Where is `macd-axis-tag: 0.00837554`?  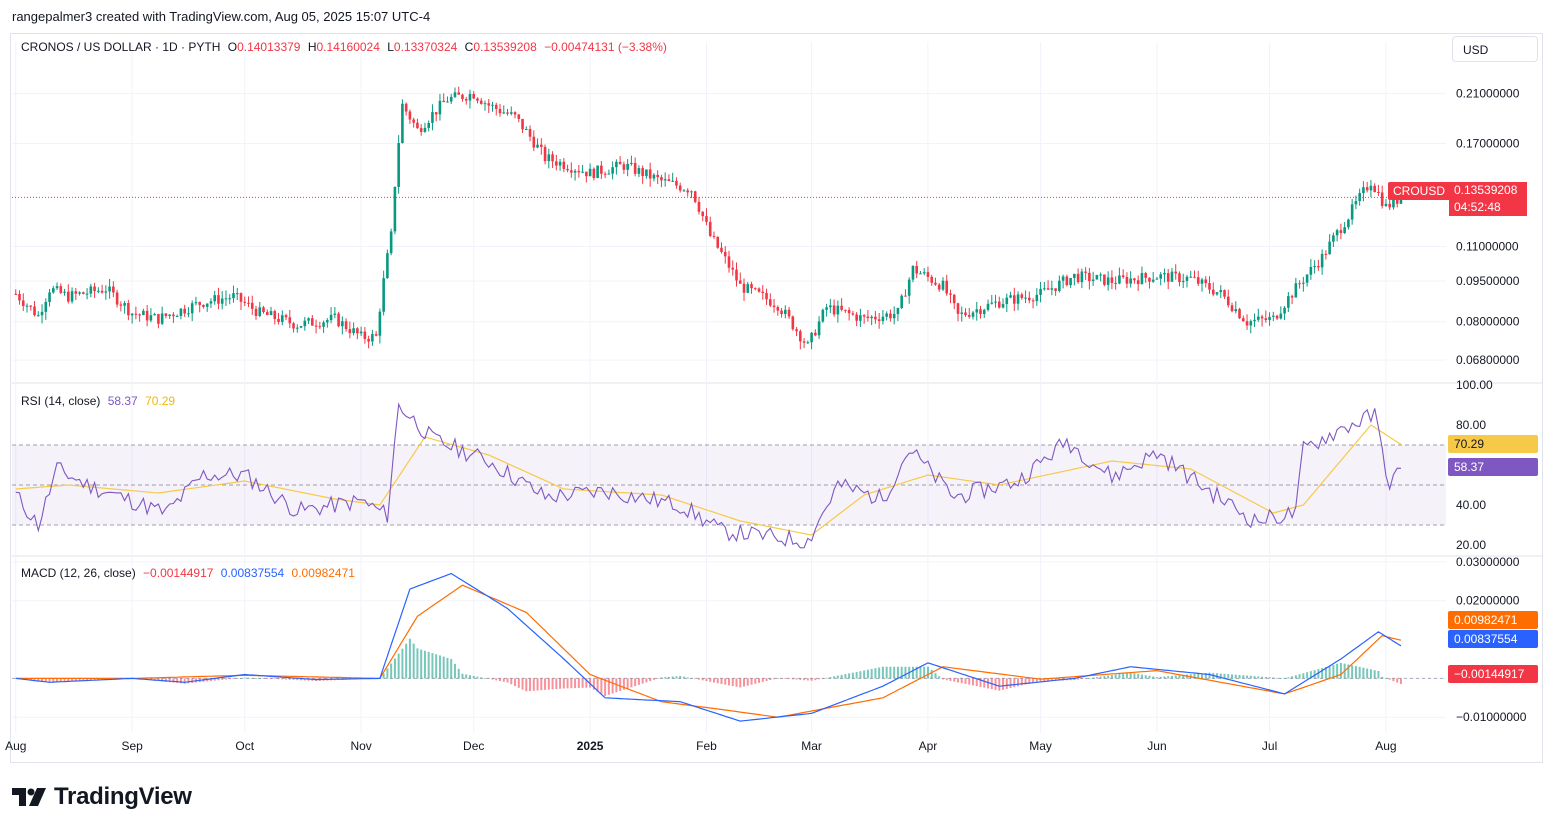
macd-axis-tag: 0.00837554 is located at coordinates (1493, 639).